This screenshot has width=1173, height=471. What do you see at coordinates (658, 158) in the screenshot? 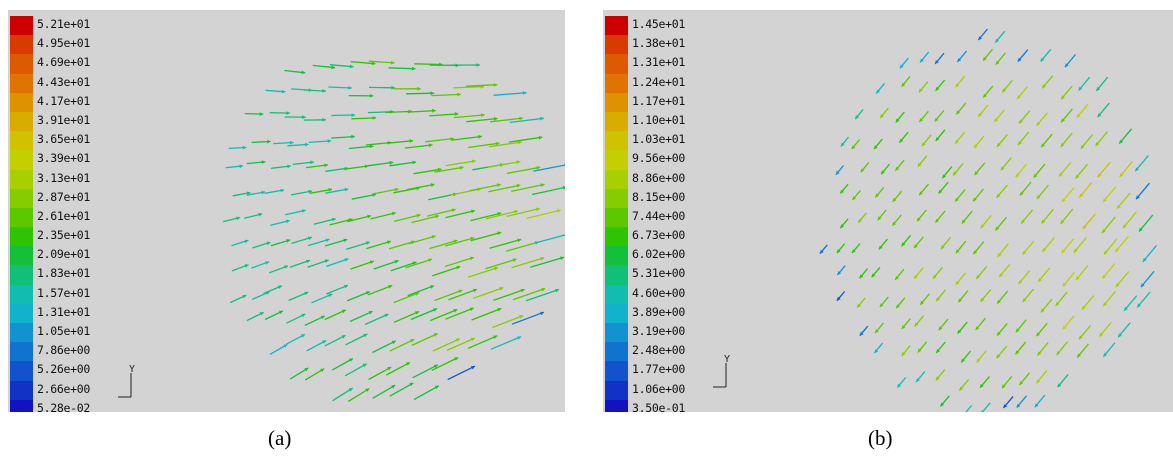
I see `colorbar-tick-label: 9.56e+00` at bounding box center [658, 158].